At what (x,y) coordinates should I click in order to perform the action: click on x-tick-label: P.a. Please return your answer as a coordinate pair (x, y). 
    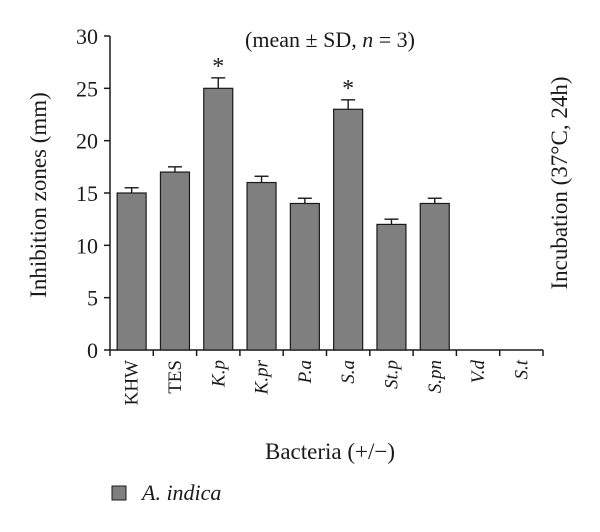
    Looking at the image, I should click on (305, 372).